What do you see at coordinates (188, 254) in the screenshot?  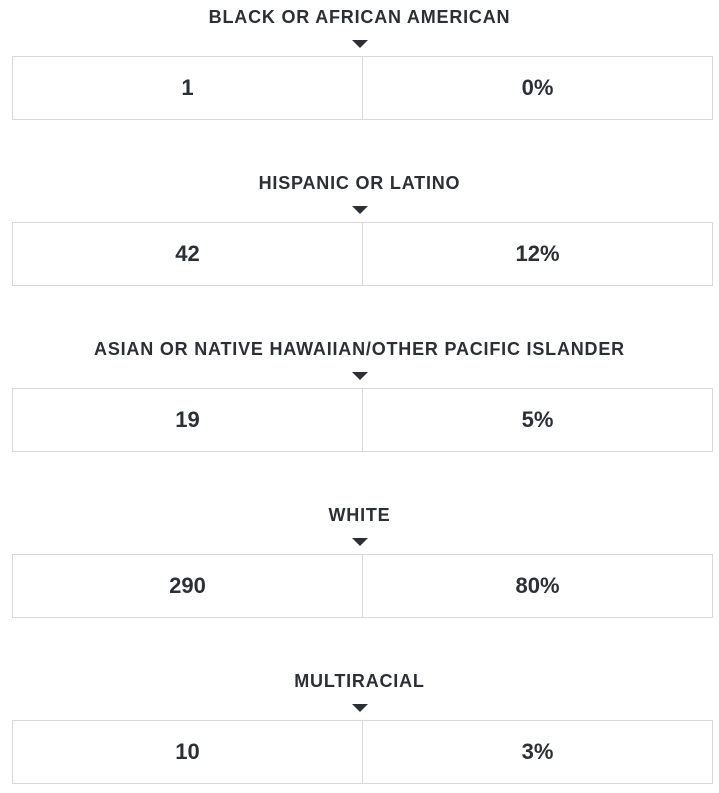 I see `group-count: 42` at bounding box center [188, 254].